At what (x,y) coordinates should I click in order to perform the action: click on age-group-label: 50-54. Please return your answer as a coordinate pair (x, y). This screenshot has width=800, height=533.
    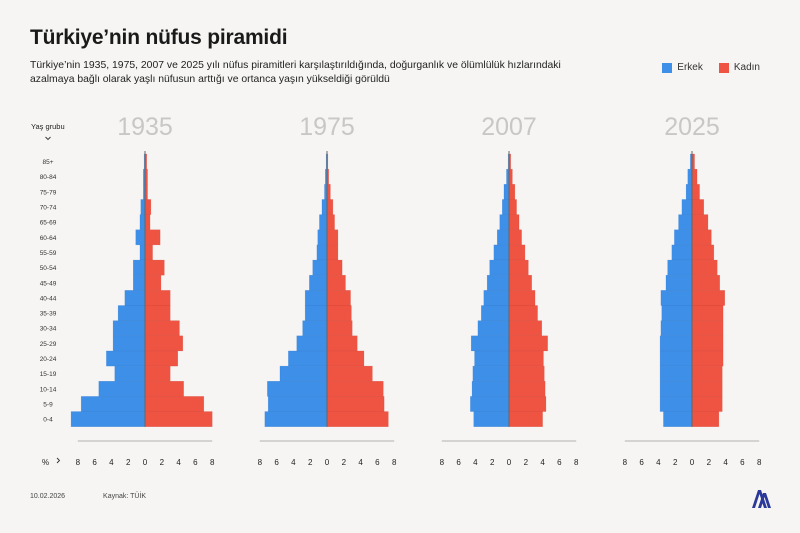
    Looking at the image, I should click on (48, 268).